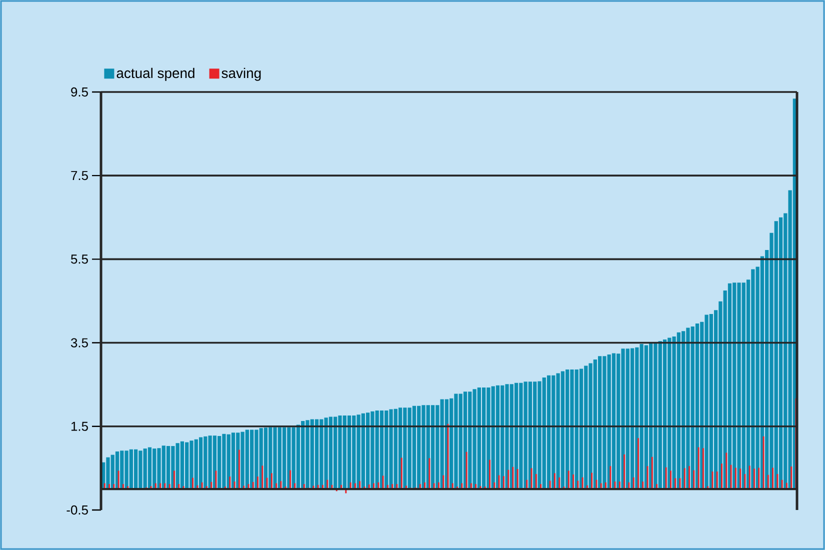 The height and width of the screenshot is (550, 825). I want to click on legend-label: saving, so click(241, 74).